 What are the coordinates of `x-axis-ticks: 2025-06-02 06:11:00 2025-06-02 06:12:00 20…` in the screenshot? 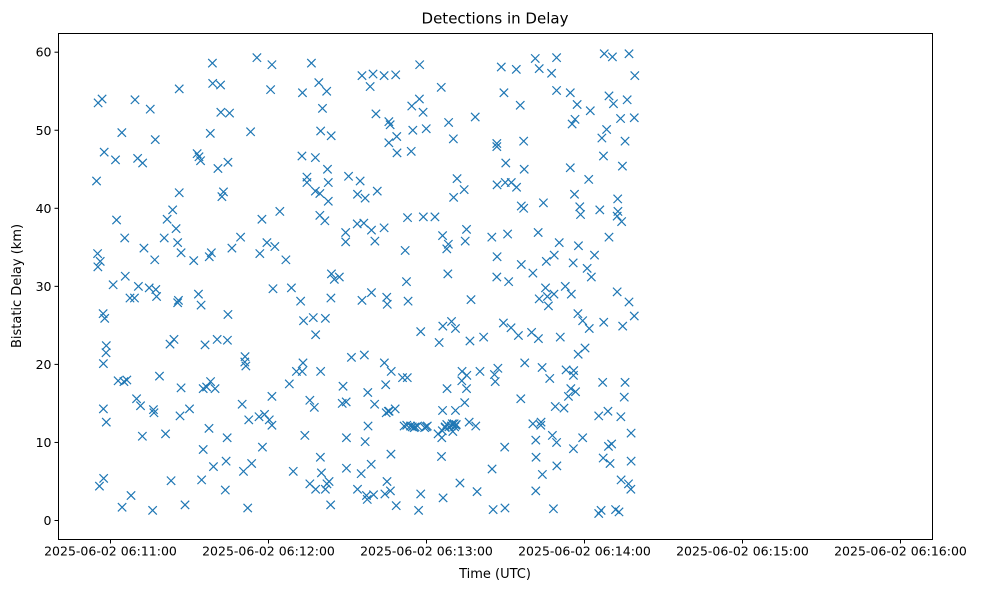 It's located at (505, 549).